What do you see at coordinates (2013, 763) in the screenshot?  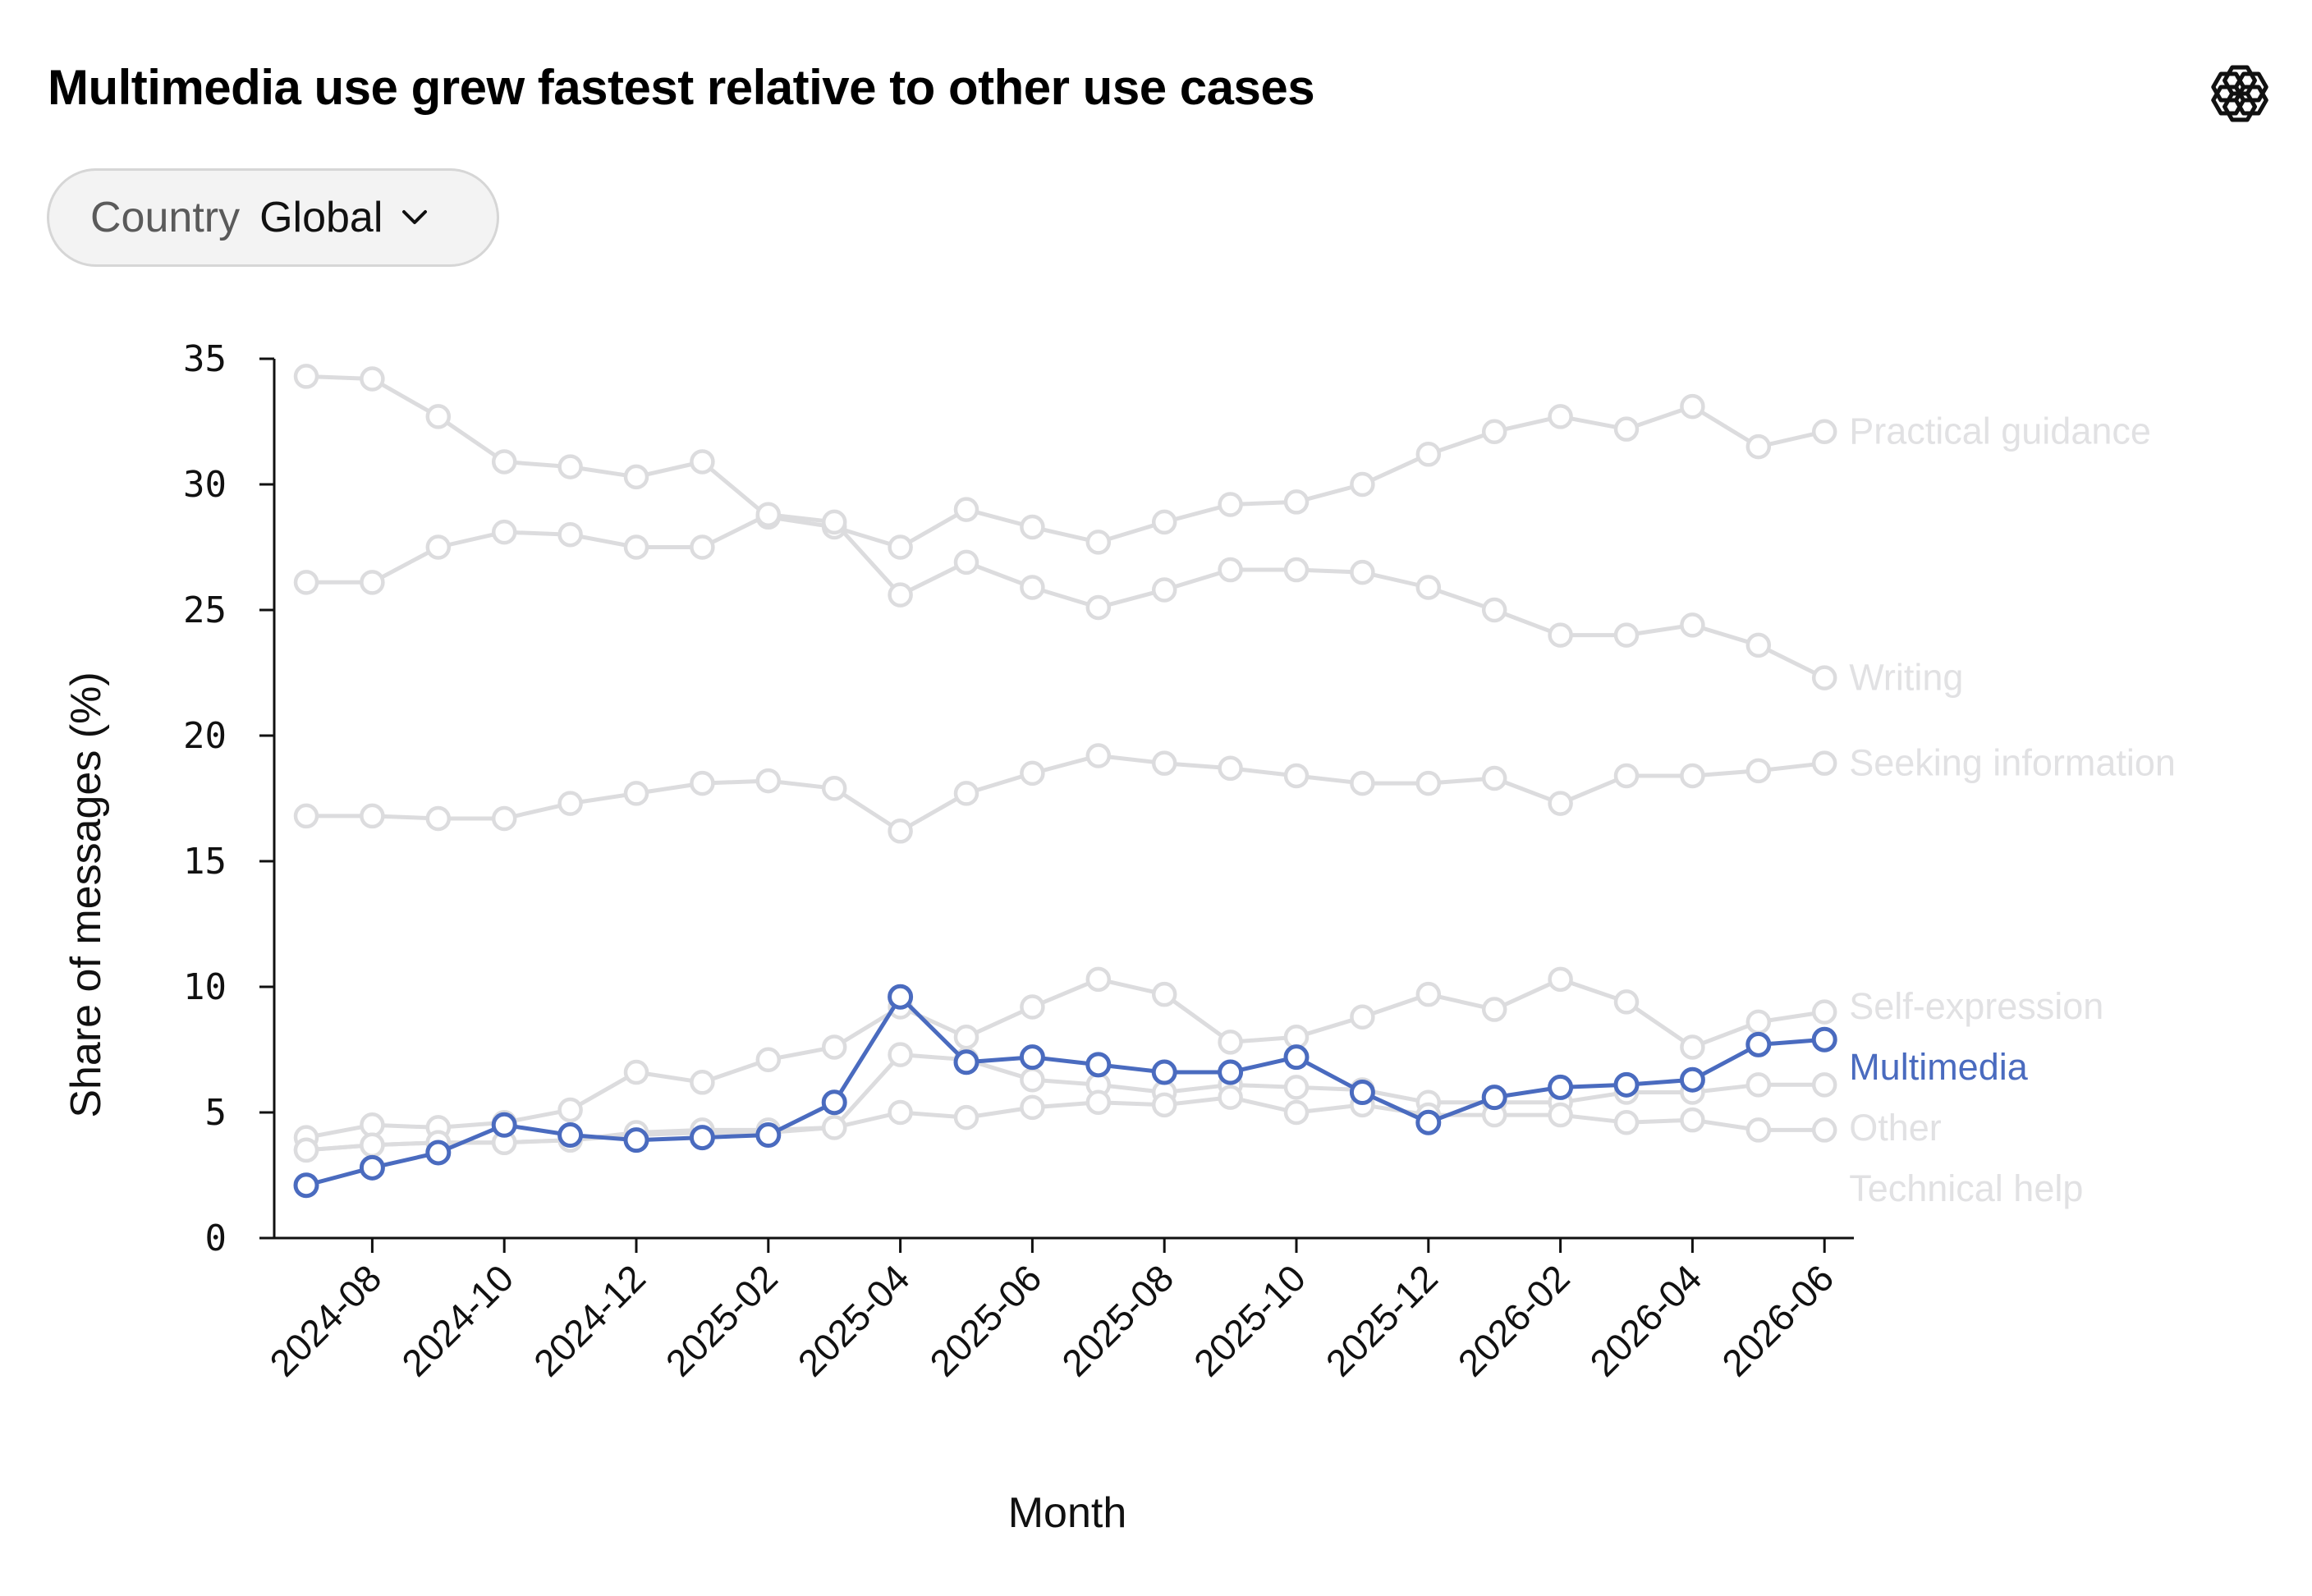 I see `series-label-seeking-information: Seeking information` at bounding box center [2013, 763].